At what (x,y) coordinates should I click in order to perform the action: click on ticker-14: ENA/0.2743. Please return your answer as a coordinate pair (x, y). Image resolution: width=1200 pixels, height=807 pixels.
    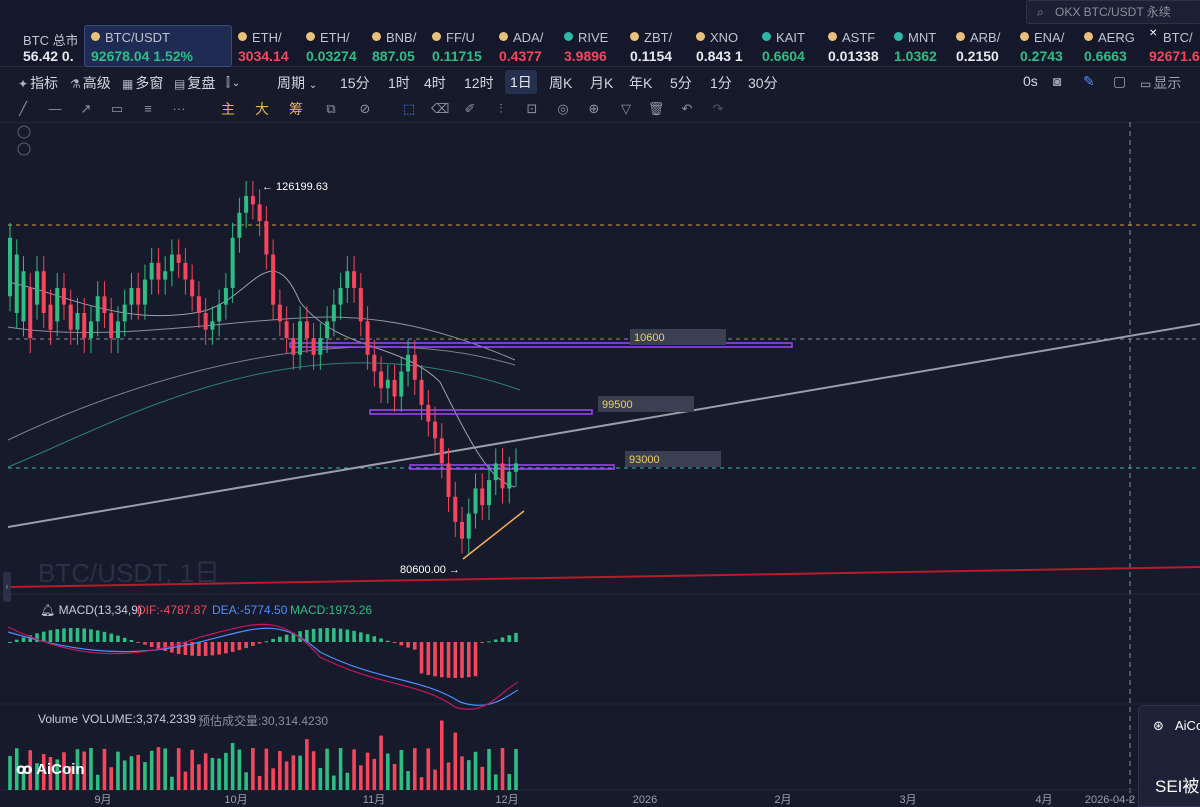
    Looking at the image, I should click on (1044, 46).